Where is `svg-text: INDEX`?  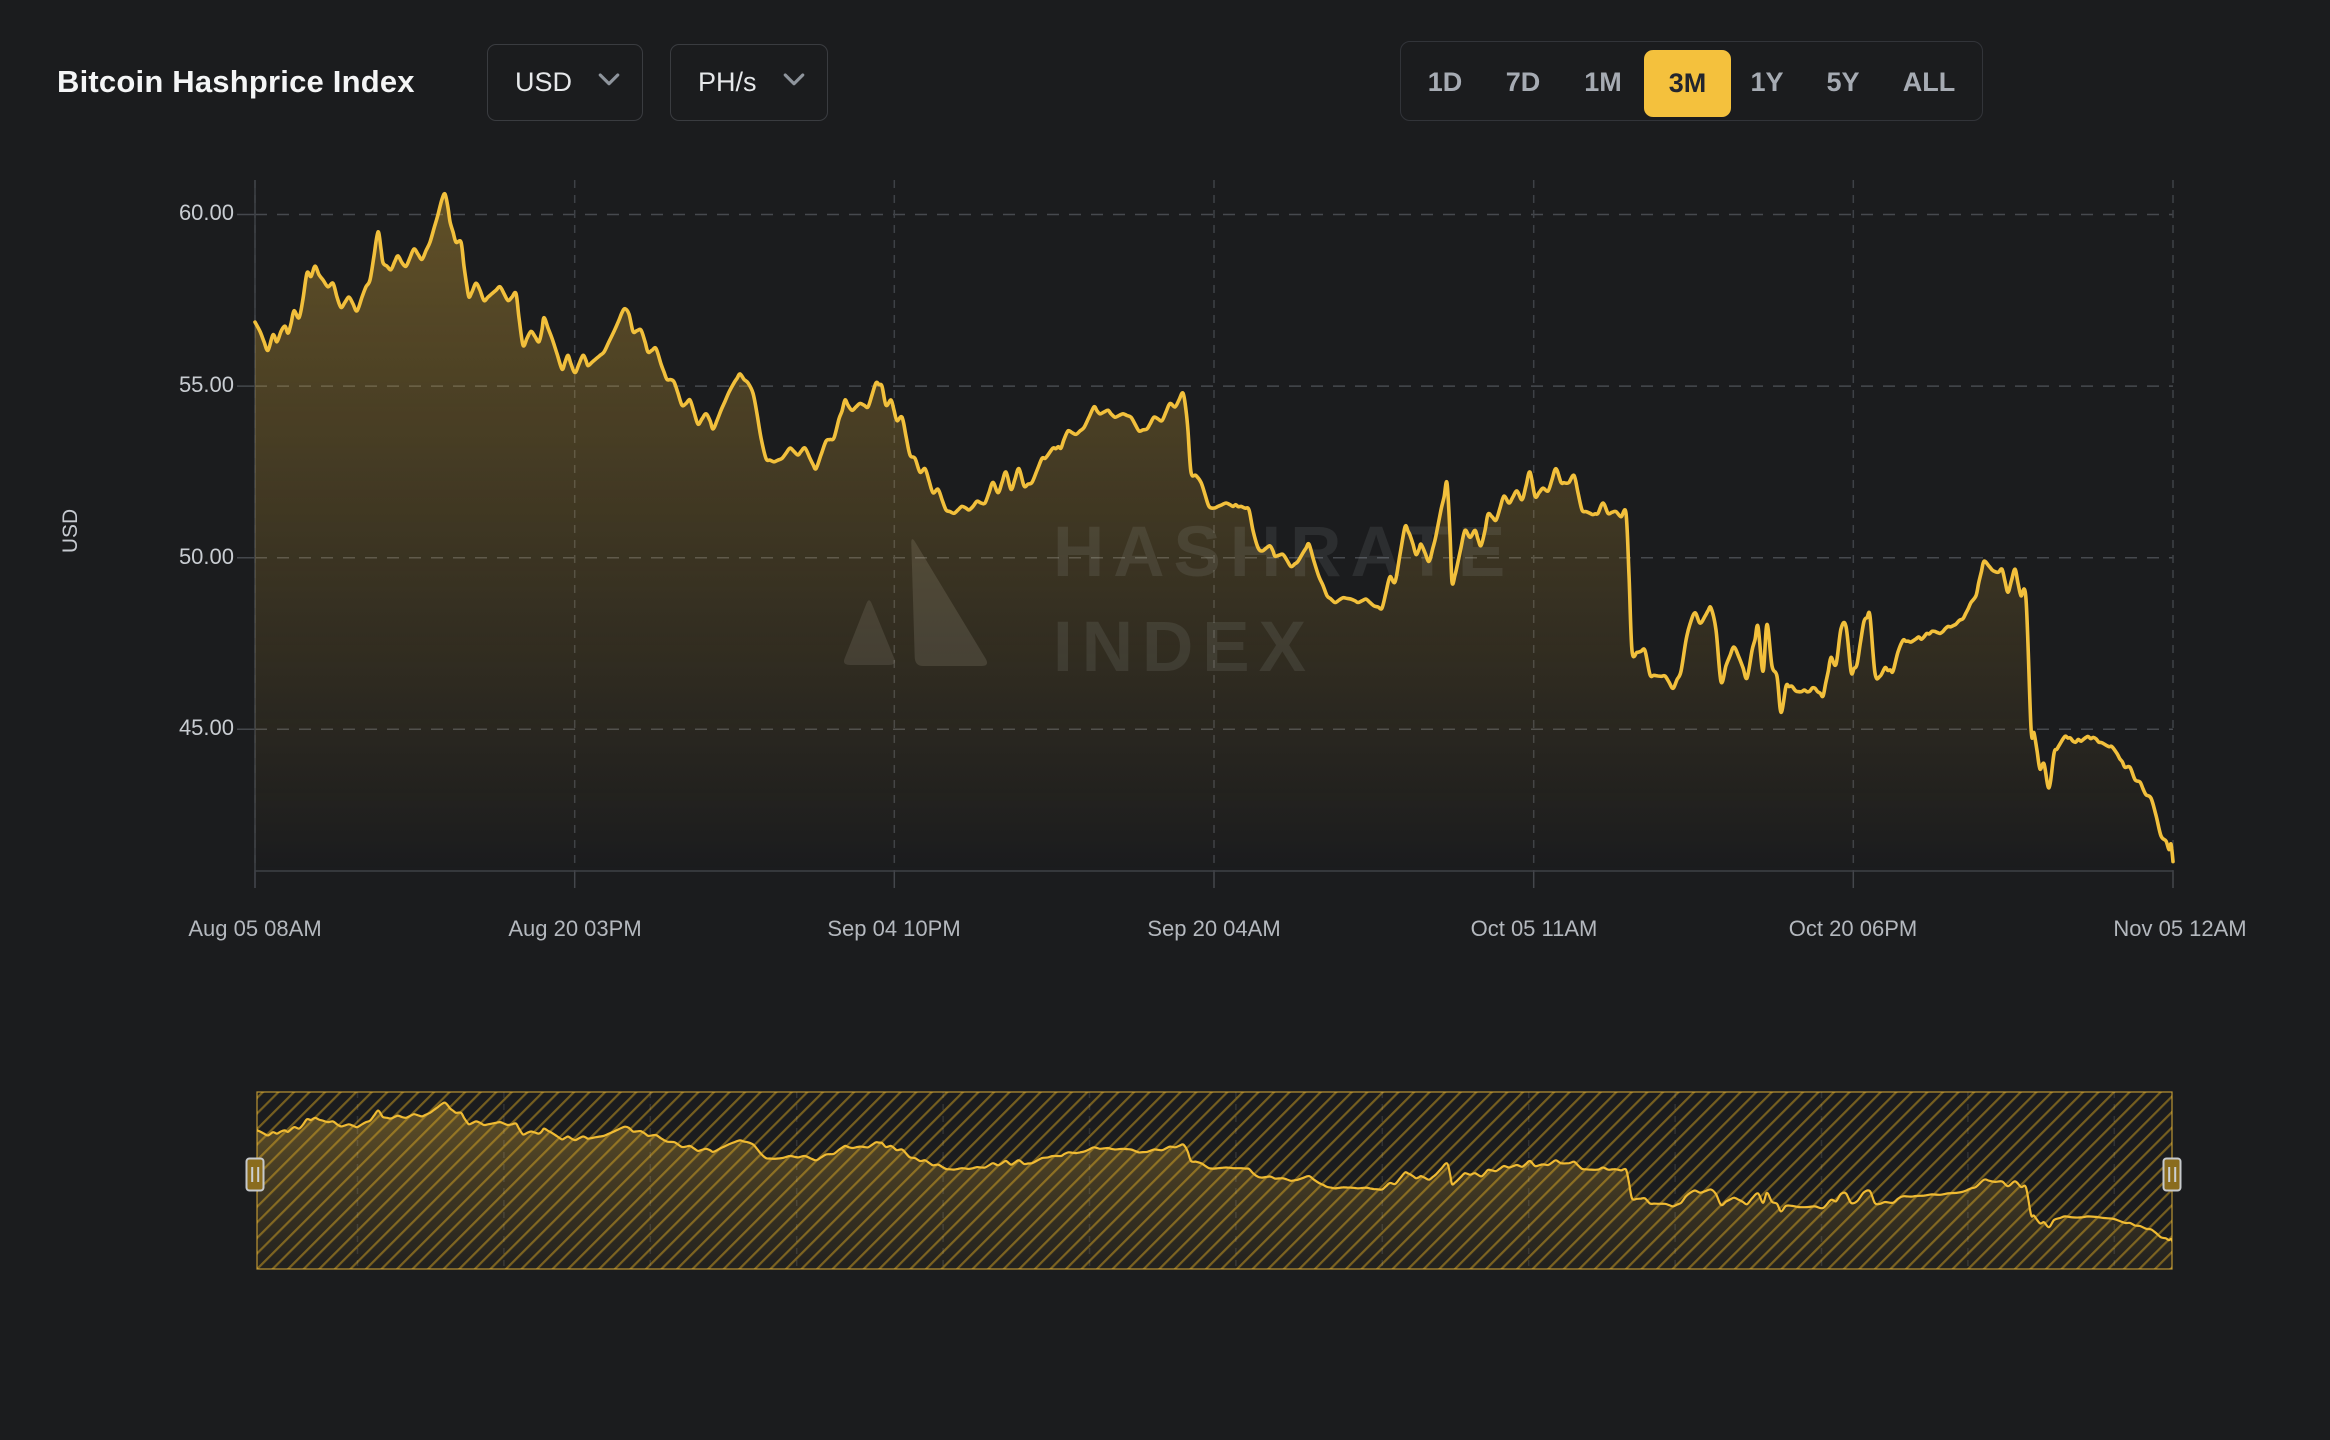
svg-text: INDEX is located at coordinates (1184, 647).